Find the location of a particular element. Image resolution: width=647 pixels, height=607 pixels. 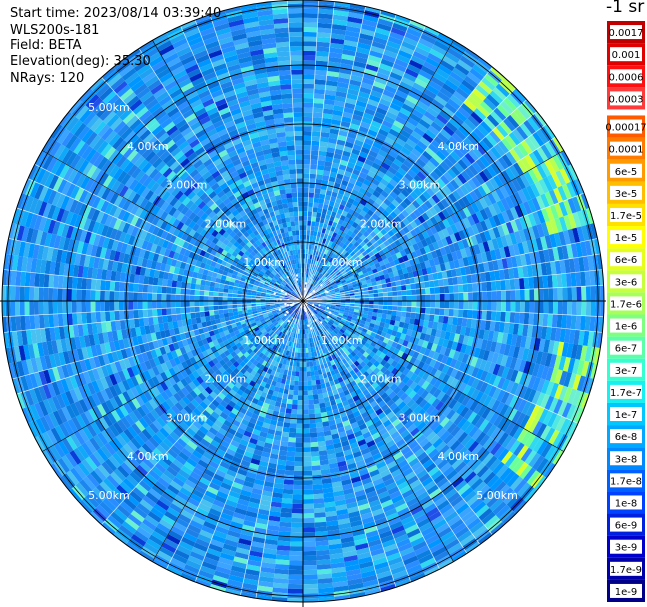

colorbar-tick-label: 6e-9 is located at coordinates (626, 526).